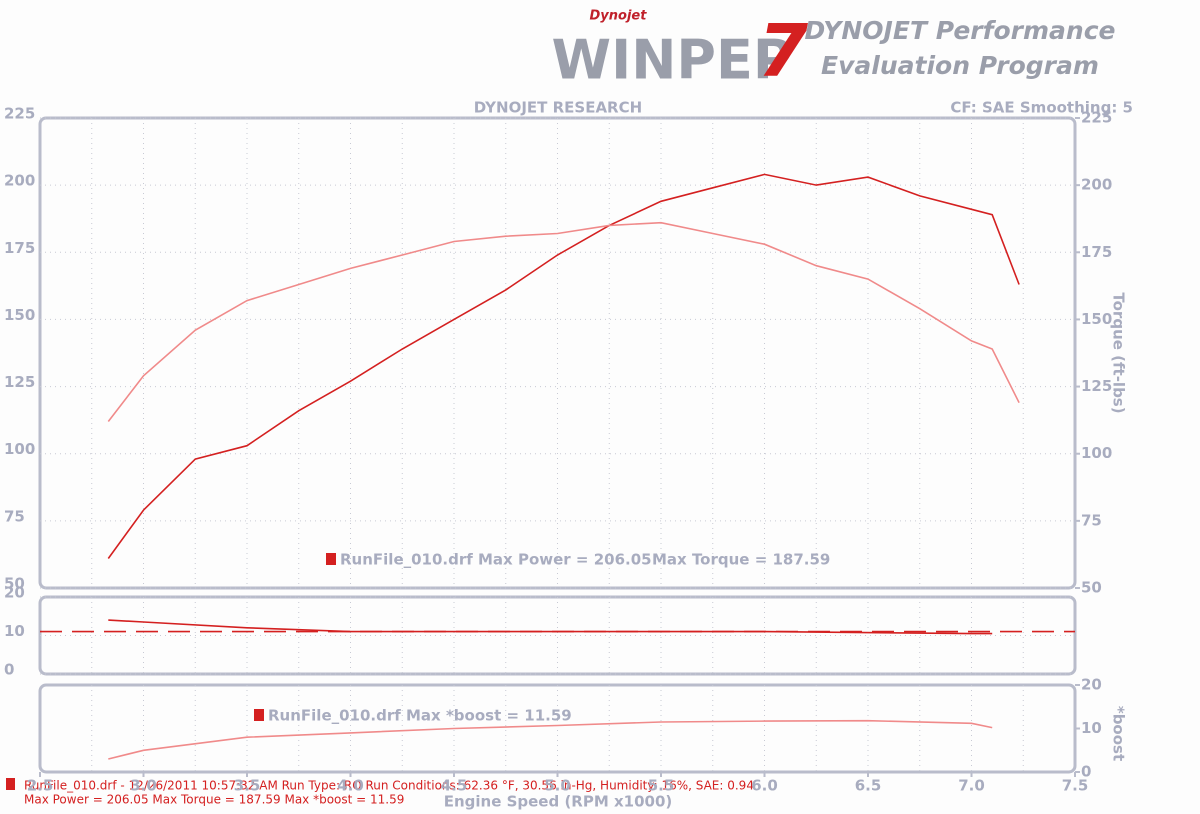 The height and width of the screenshot is (814, 1200). I want to click on x-tick-label: 3.5, so click(247, 786).